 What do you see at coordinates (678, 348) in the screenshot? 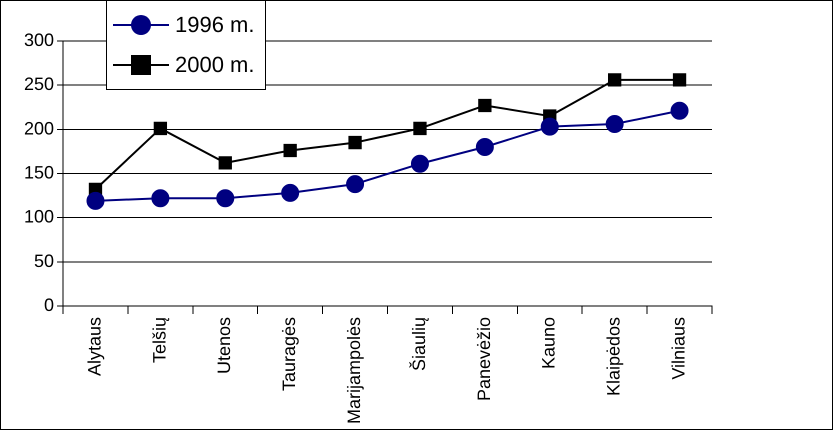
I see `x-tick-label: Vilniaus` at bounding box center [678, 348].